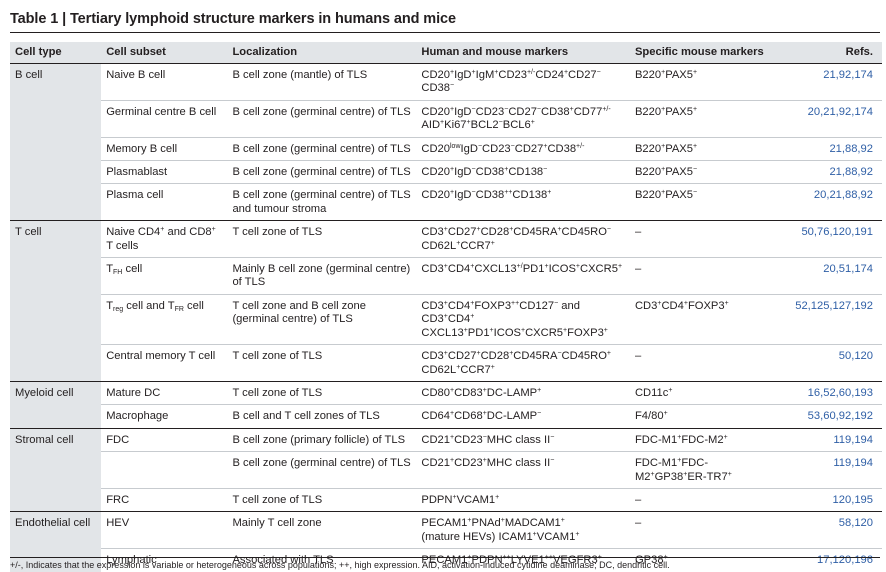 This screenshot has width=886, height=572. What do you see at coordinates (164, 118) in the screenshot?
I see `cell-subset: Germinal centre B cell` at bounding box center [164, 118].